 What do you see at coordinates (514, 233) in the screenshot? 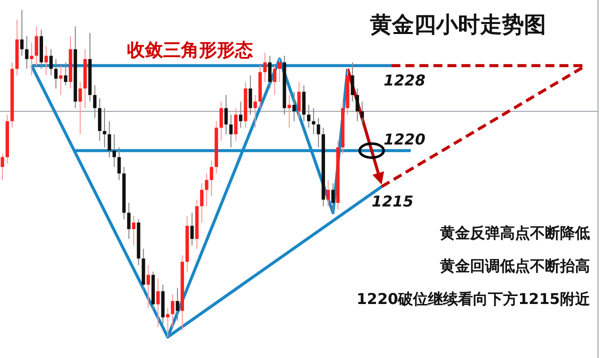
I see `annotation: 黄金反弹高点不断降低` at bounding box center [514, 233].